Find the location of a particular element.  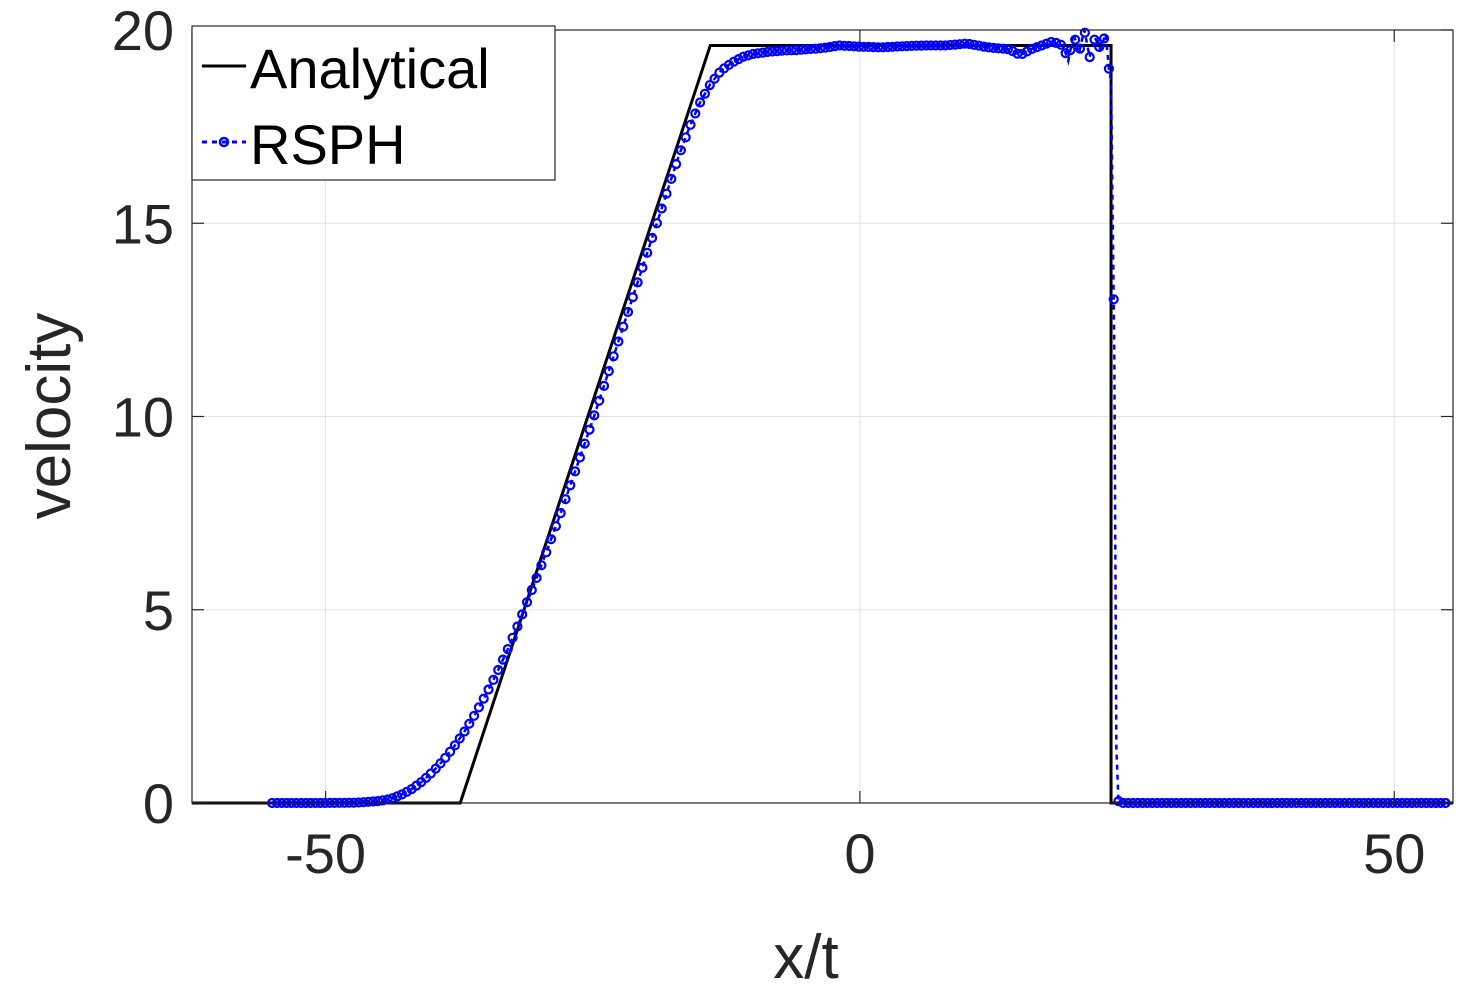

y-axis-label: velocity is located at coordinates (49, 416).